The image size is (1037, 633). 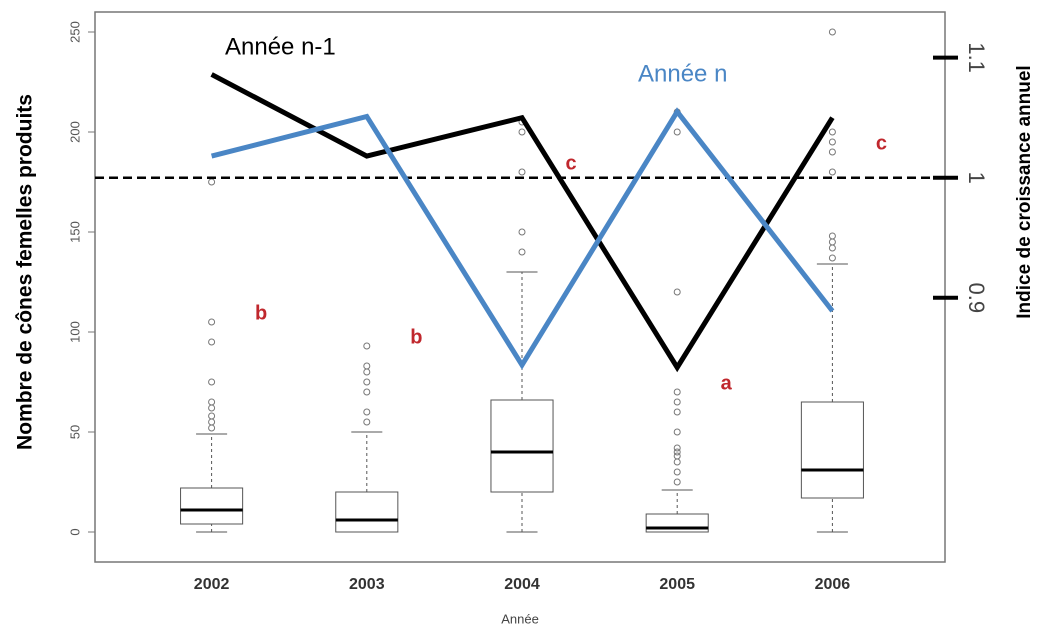 I want to click on y-tick-label: 100, so click(x=74, y=332).